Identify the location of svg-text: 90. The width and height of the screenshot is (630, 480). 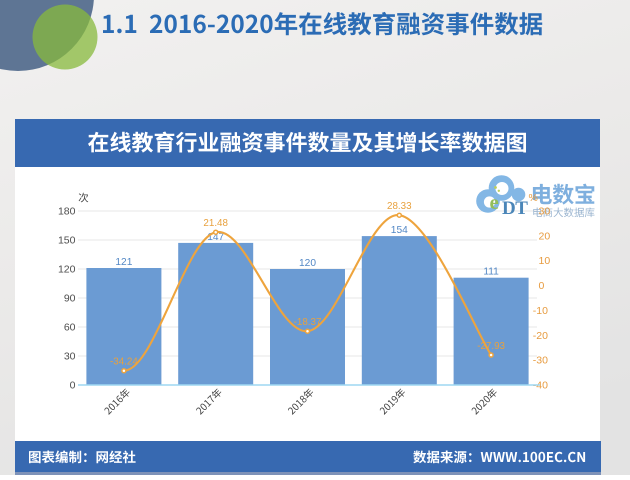
(70, 299).